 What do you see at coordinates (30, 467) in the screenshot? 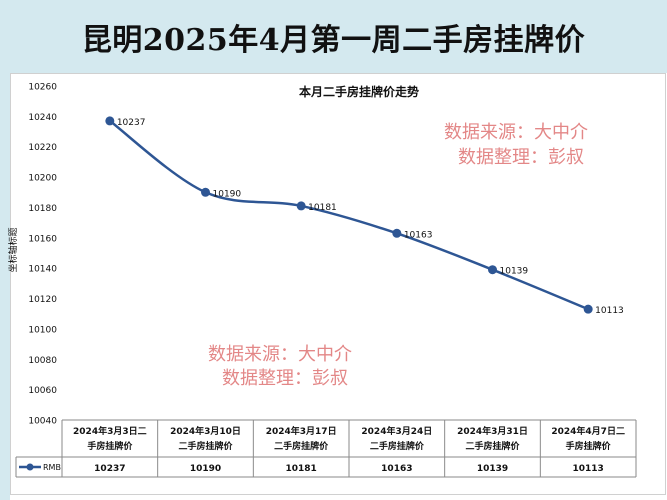
I see `legend-marker` at bounding box center [30, 467].